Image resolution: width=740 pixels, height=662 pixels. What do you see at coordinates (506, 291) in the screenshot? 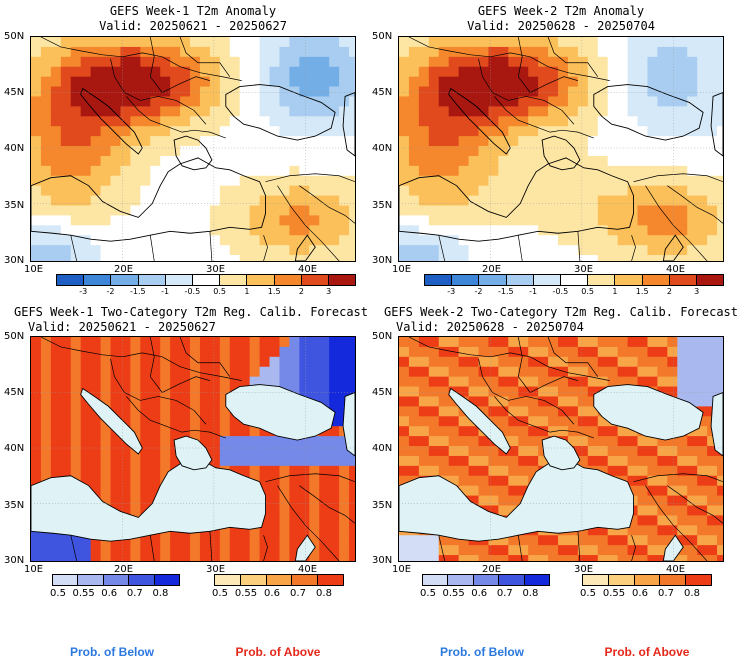
I see `colorbar-tick-label: -1.5` at bounding box center [506, 291].